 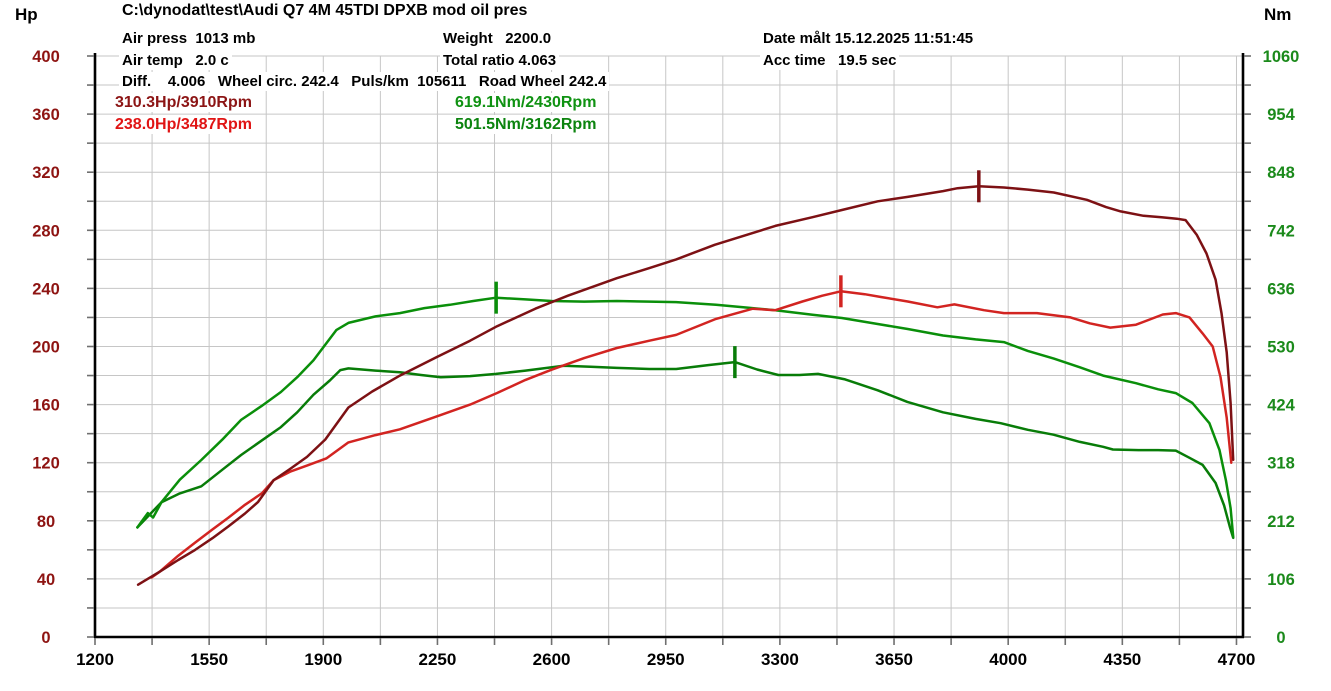 I want to click on right-axis-tick-label: 742, so click(x=1281, y=231).